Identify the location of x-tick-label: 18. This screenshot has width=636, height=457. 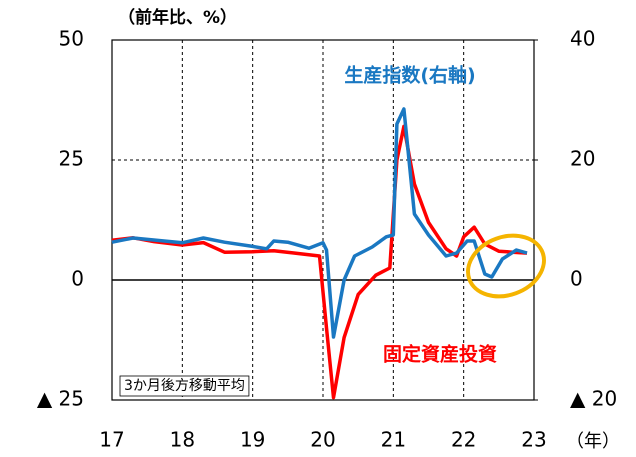
(182, 440).